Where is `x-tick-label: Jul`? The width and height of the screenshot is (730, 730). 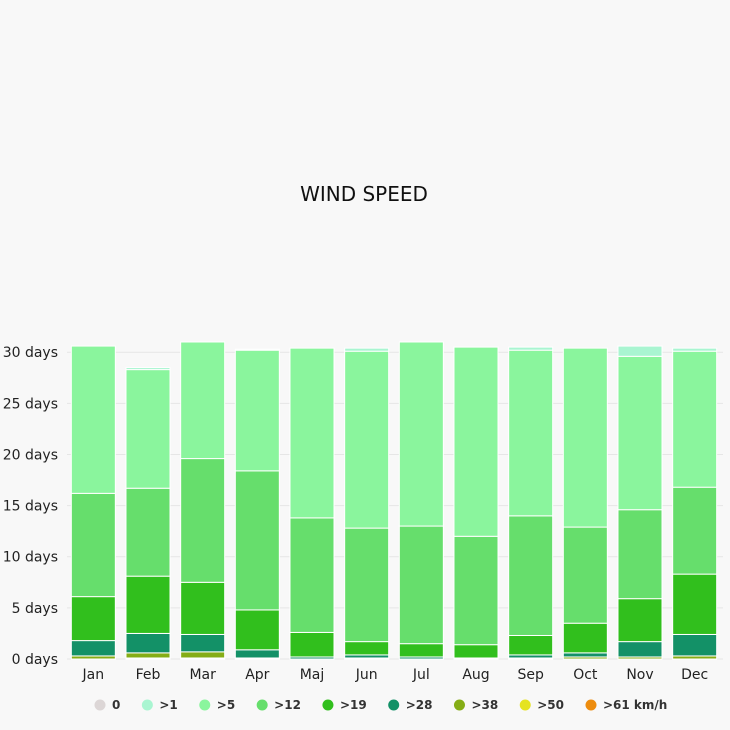
x-tick-label: Jul is located at coordinates (421, 675).